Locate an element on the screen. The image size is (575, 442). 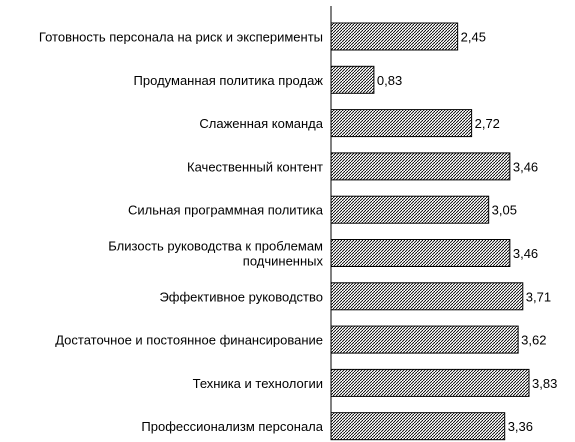
category-label-8: Достаточное и постоянное финансирование is located at coordinates (189, 340).